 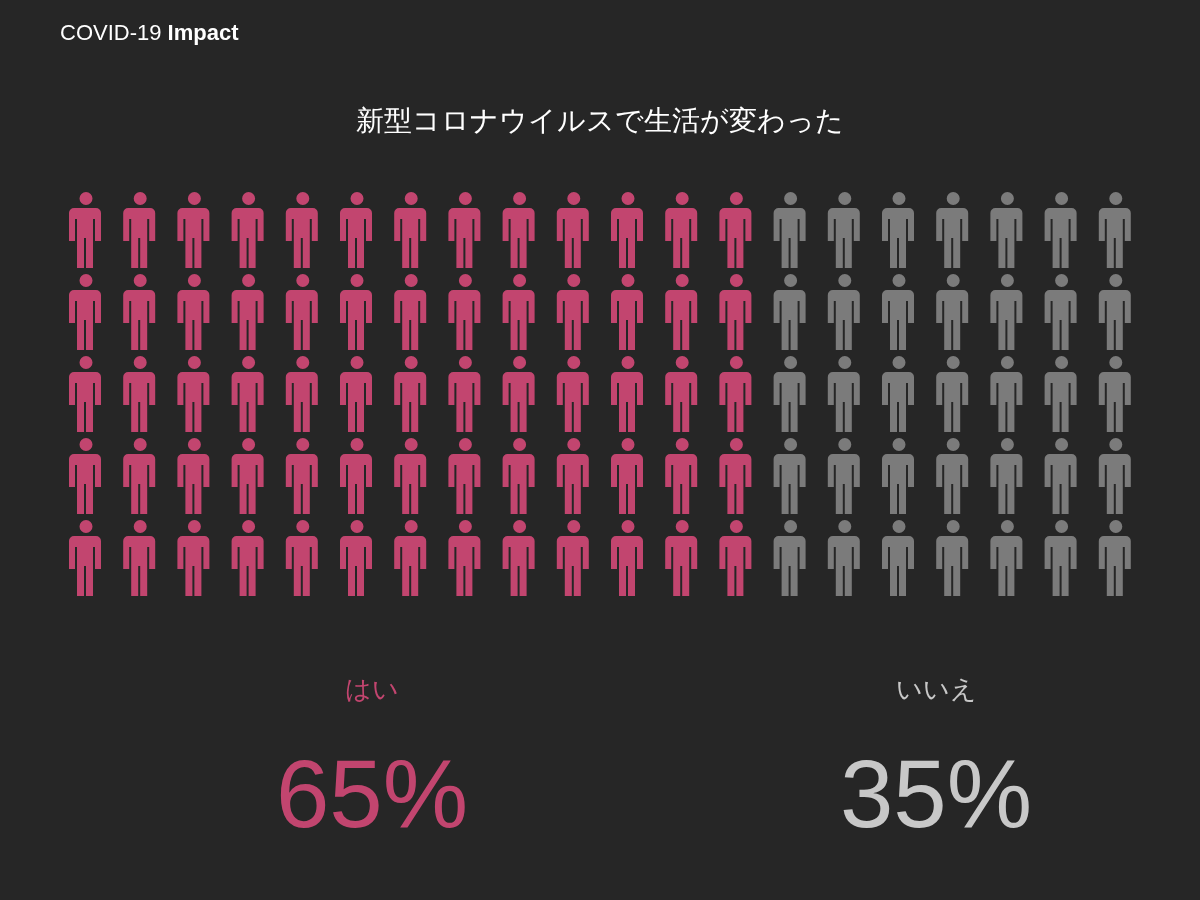 What do you see at coordinates (936, 793) in the screenshot?
I see `data-label: 35%` at bounding box center [936, 793].